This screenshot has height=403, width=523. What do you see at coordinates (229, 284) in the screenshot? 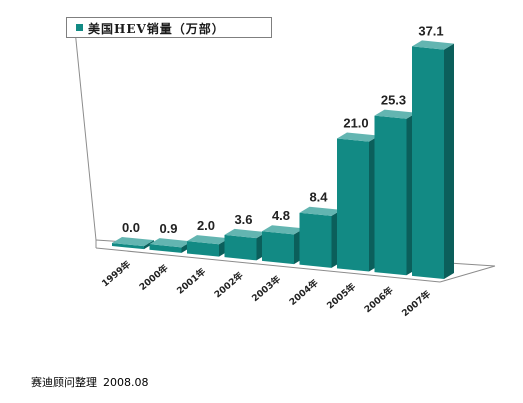
I see `category-label: 2002年` at bounding box center [229, 284].